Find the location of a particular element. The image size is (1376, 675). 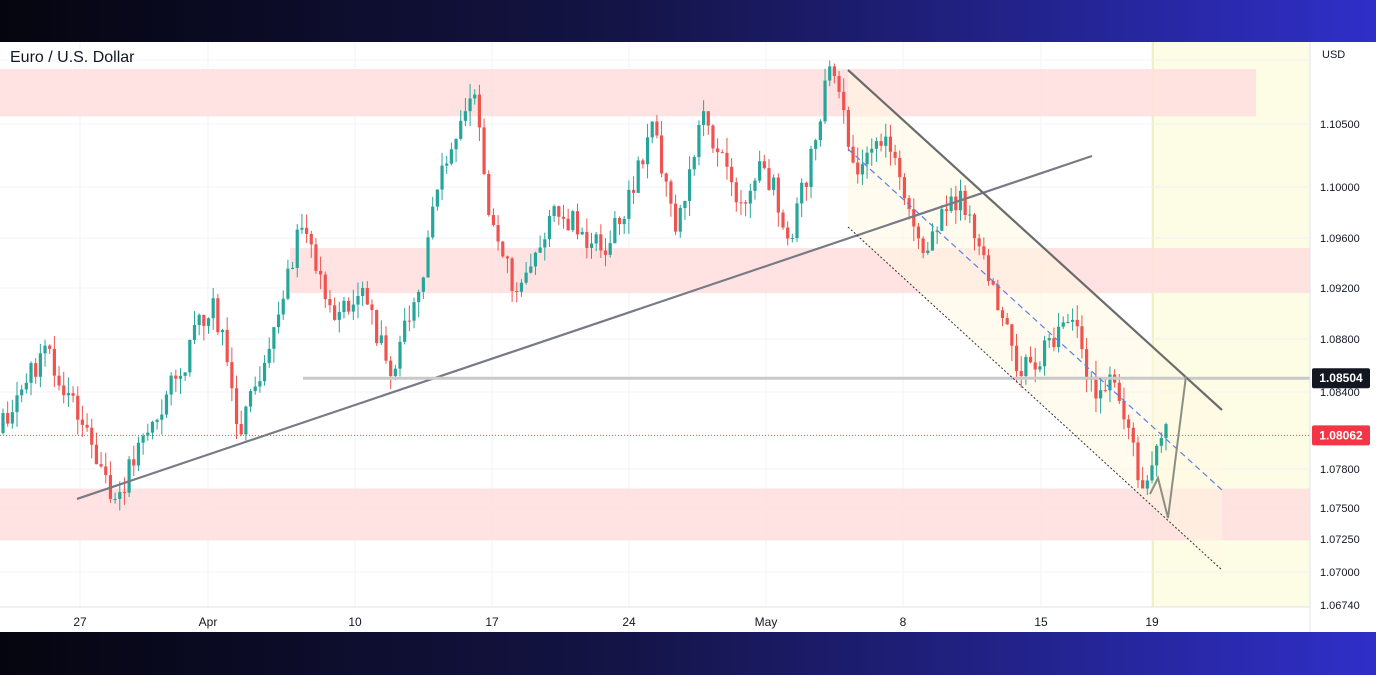

price-tick-label: 1.09200 is located at coordinates (1340, 289).